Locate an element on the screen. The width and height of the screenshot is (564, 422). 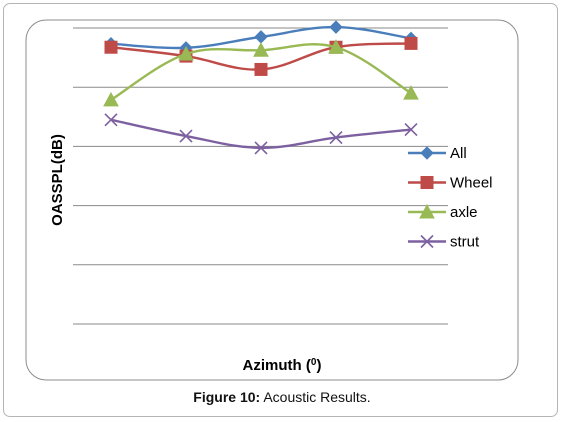
legend: All Wheel axle strut is located at coordinates (450, 198).